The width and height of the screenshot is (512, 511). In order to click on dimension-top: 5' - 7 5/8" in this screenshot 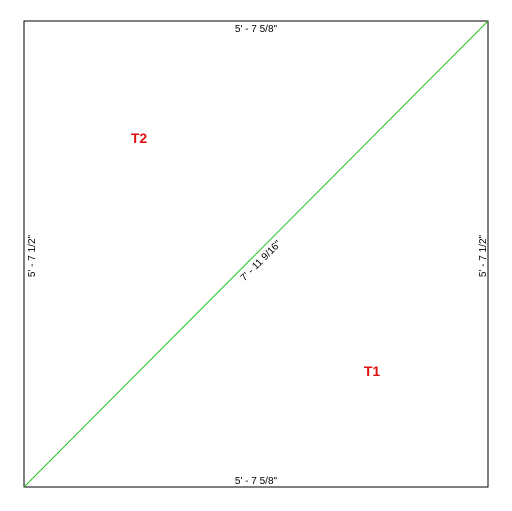, I will do `click(256, 29)`.